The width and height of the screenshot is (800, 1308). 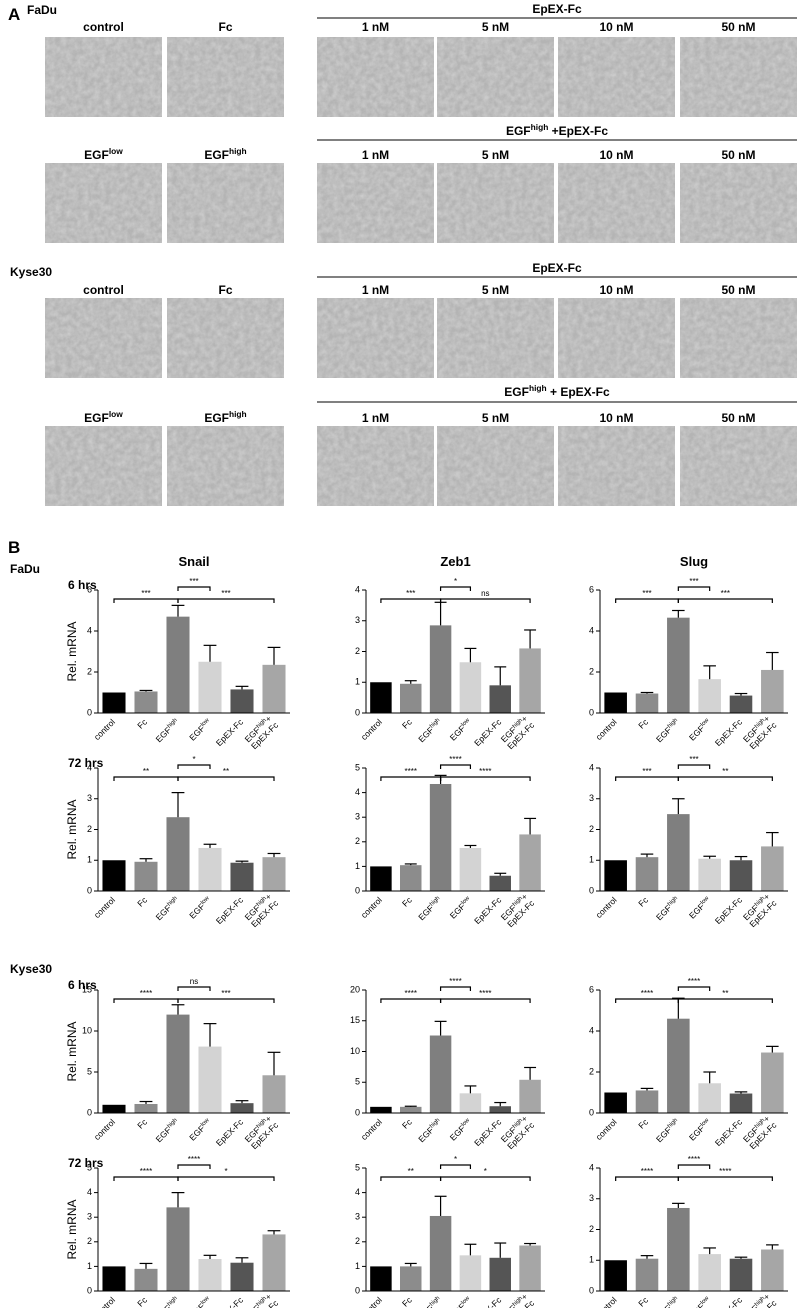 What do you see at coordinates (89, 1071) in the screenshot?
I see `y-tick-label: 5` at bounding box center [89, 1071].